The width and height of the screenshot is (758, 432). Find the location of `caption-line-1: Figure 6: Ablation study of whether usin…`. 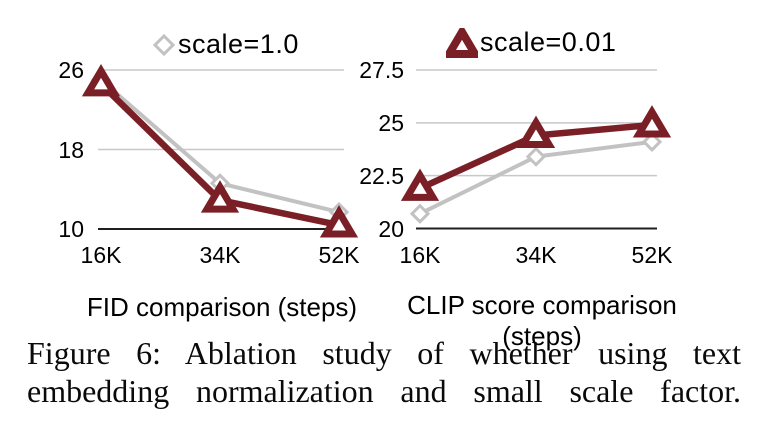

caption-line-1: Figure 6: Ablation study of whether usin… is located at coordinates (384, 353).